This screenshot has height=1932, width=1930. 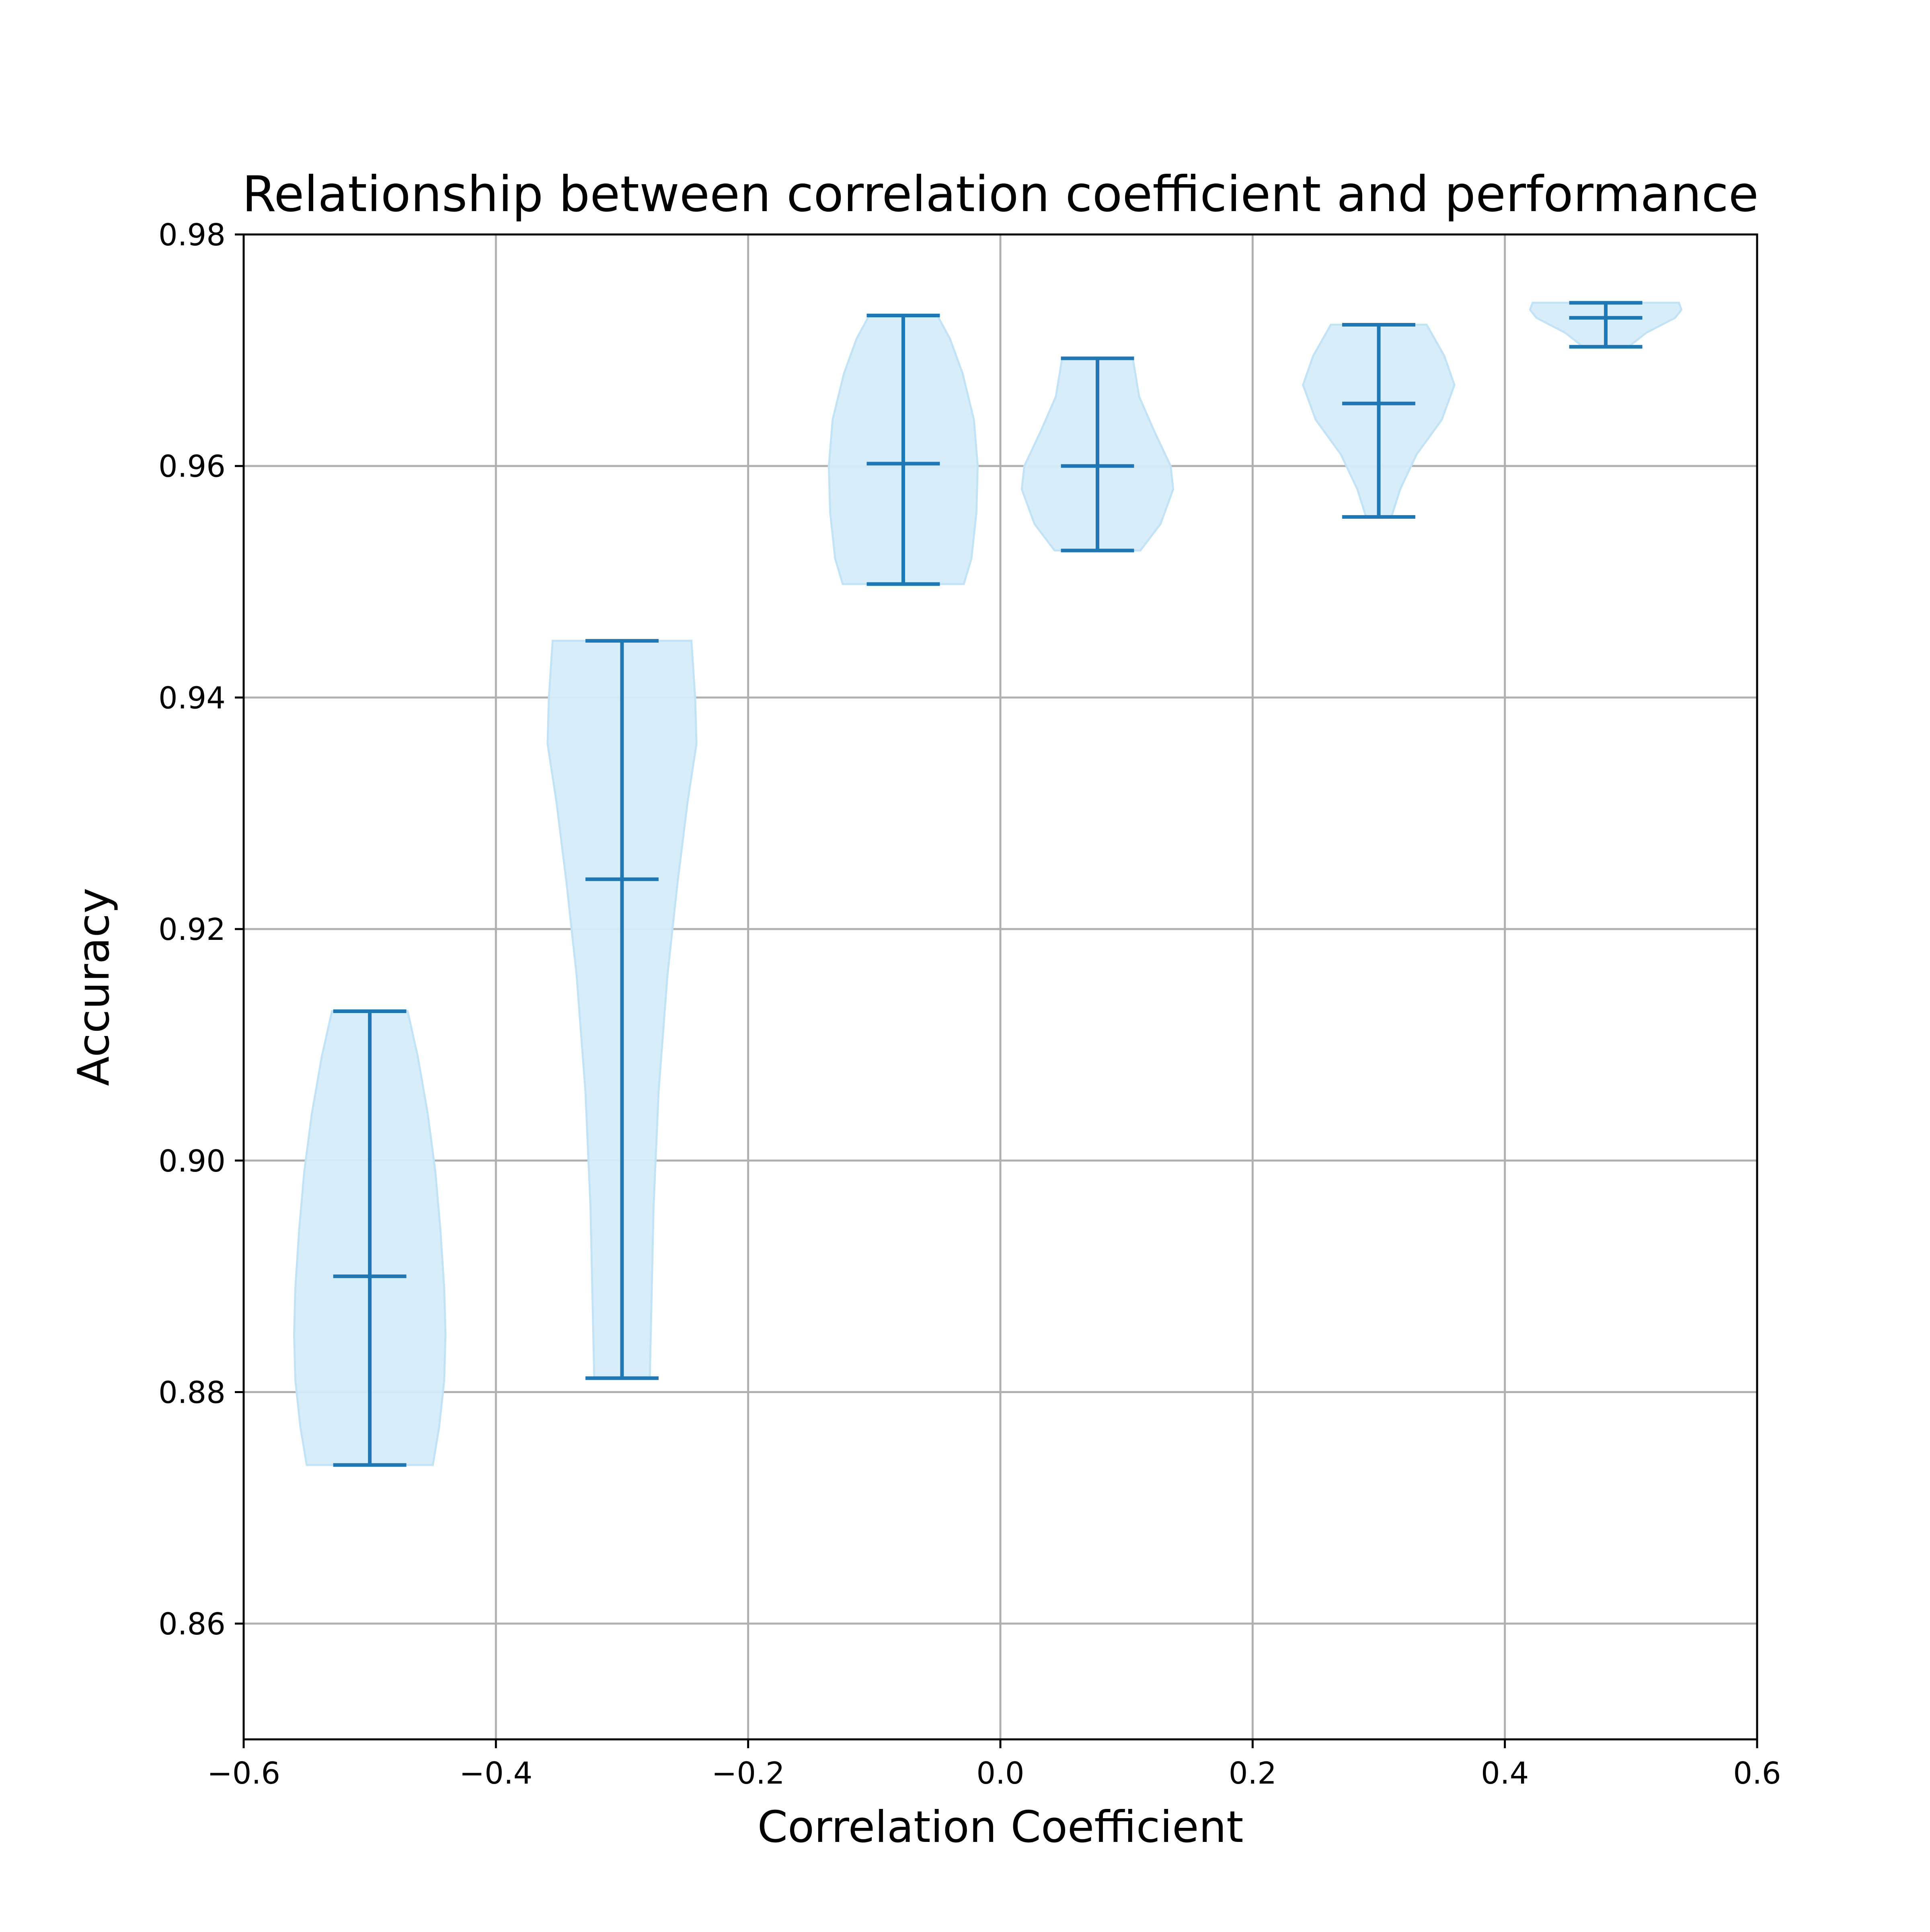 I want to click on x-tick-label: −0.6, so click(x=243, y=1773).